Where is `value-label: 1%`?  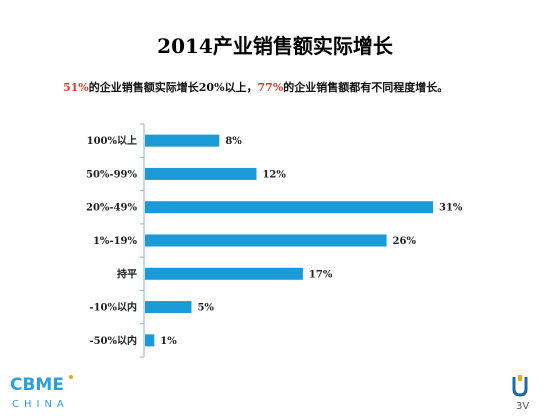
value-label: 1% is located at coordinates (168, 341).